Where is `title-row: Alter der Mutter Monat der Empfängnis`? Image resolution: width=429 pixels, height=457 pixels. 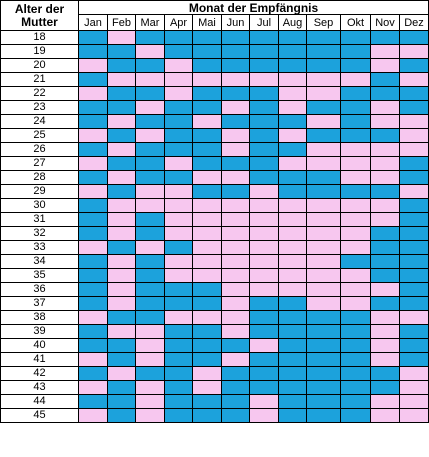
title-row: Alter der Mutter Monat der Empfängnis is located at coordinates (214, 15).